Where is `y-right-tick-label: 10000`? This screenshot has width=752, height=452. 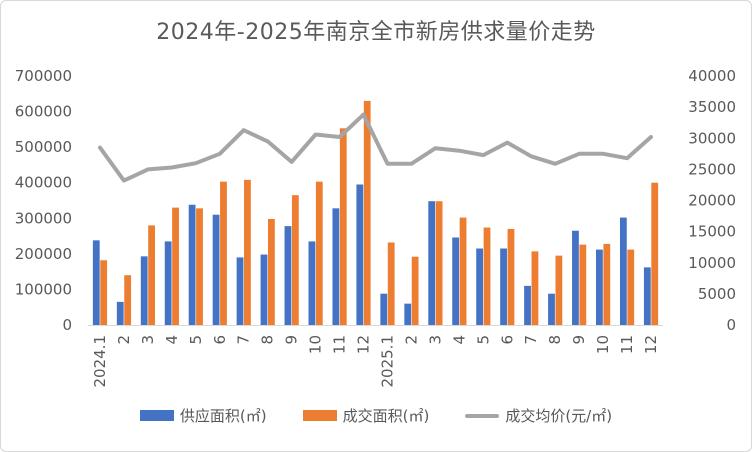 y-right-tick-label: 10000 is located at coordinates (712, 263).